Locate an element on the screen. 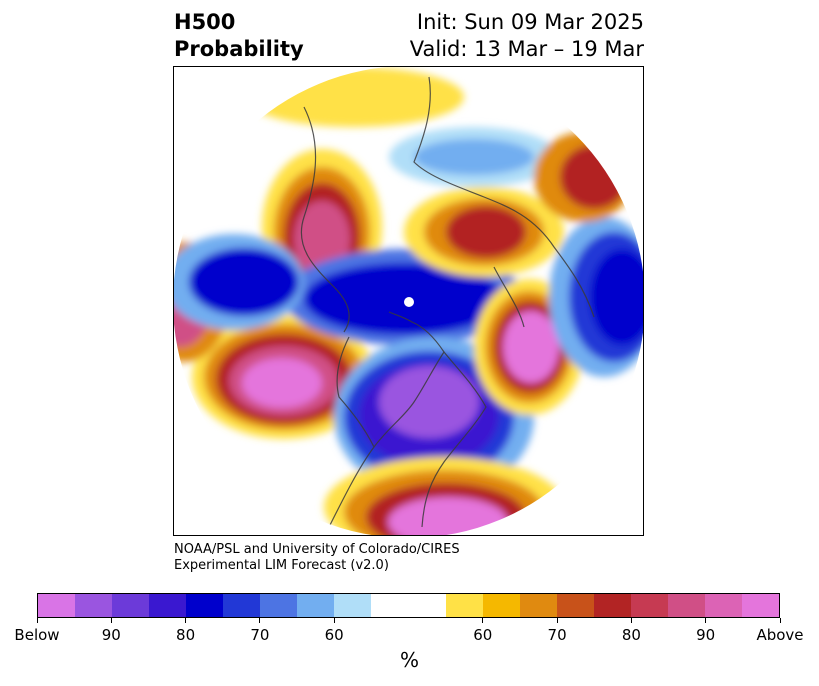 Image resolution: width=819 pixels, height=686 pixels. variable-subtitle: Probability is located at coordinates (239, 49).